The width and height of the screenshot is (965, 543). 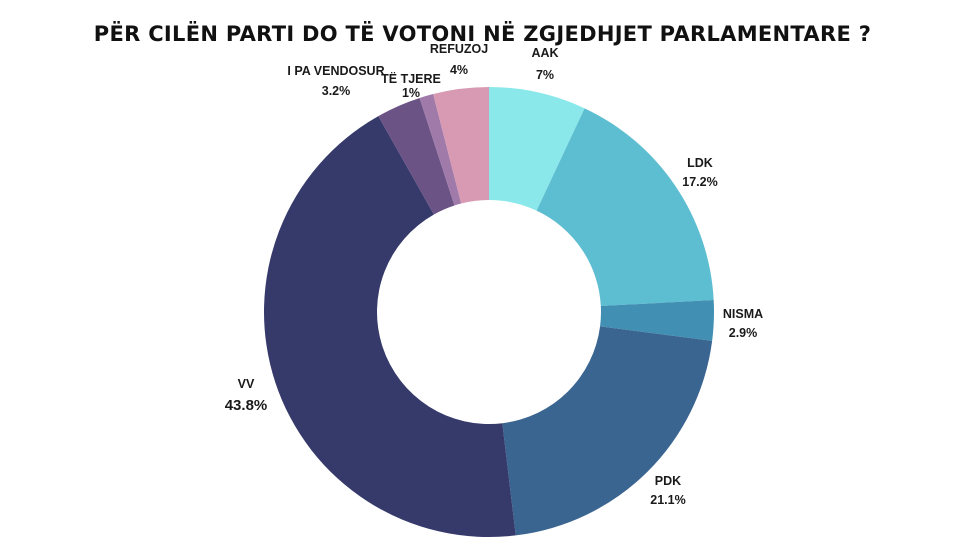 What do you see at coordinates (607, 431) in the screenshot?
I see `slice-pdk` at bounding box center [607, 431].